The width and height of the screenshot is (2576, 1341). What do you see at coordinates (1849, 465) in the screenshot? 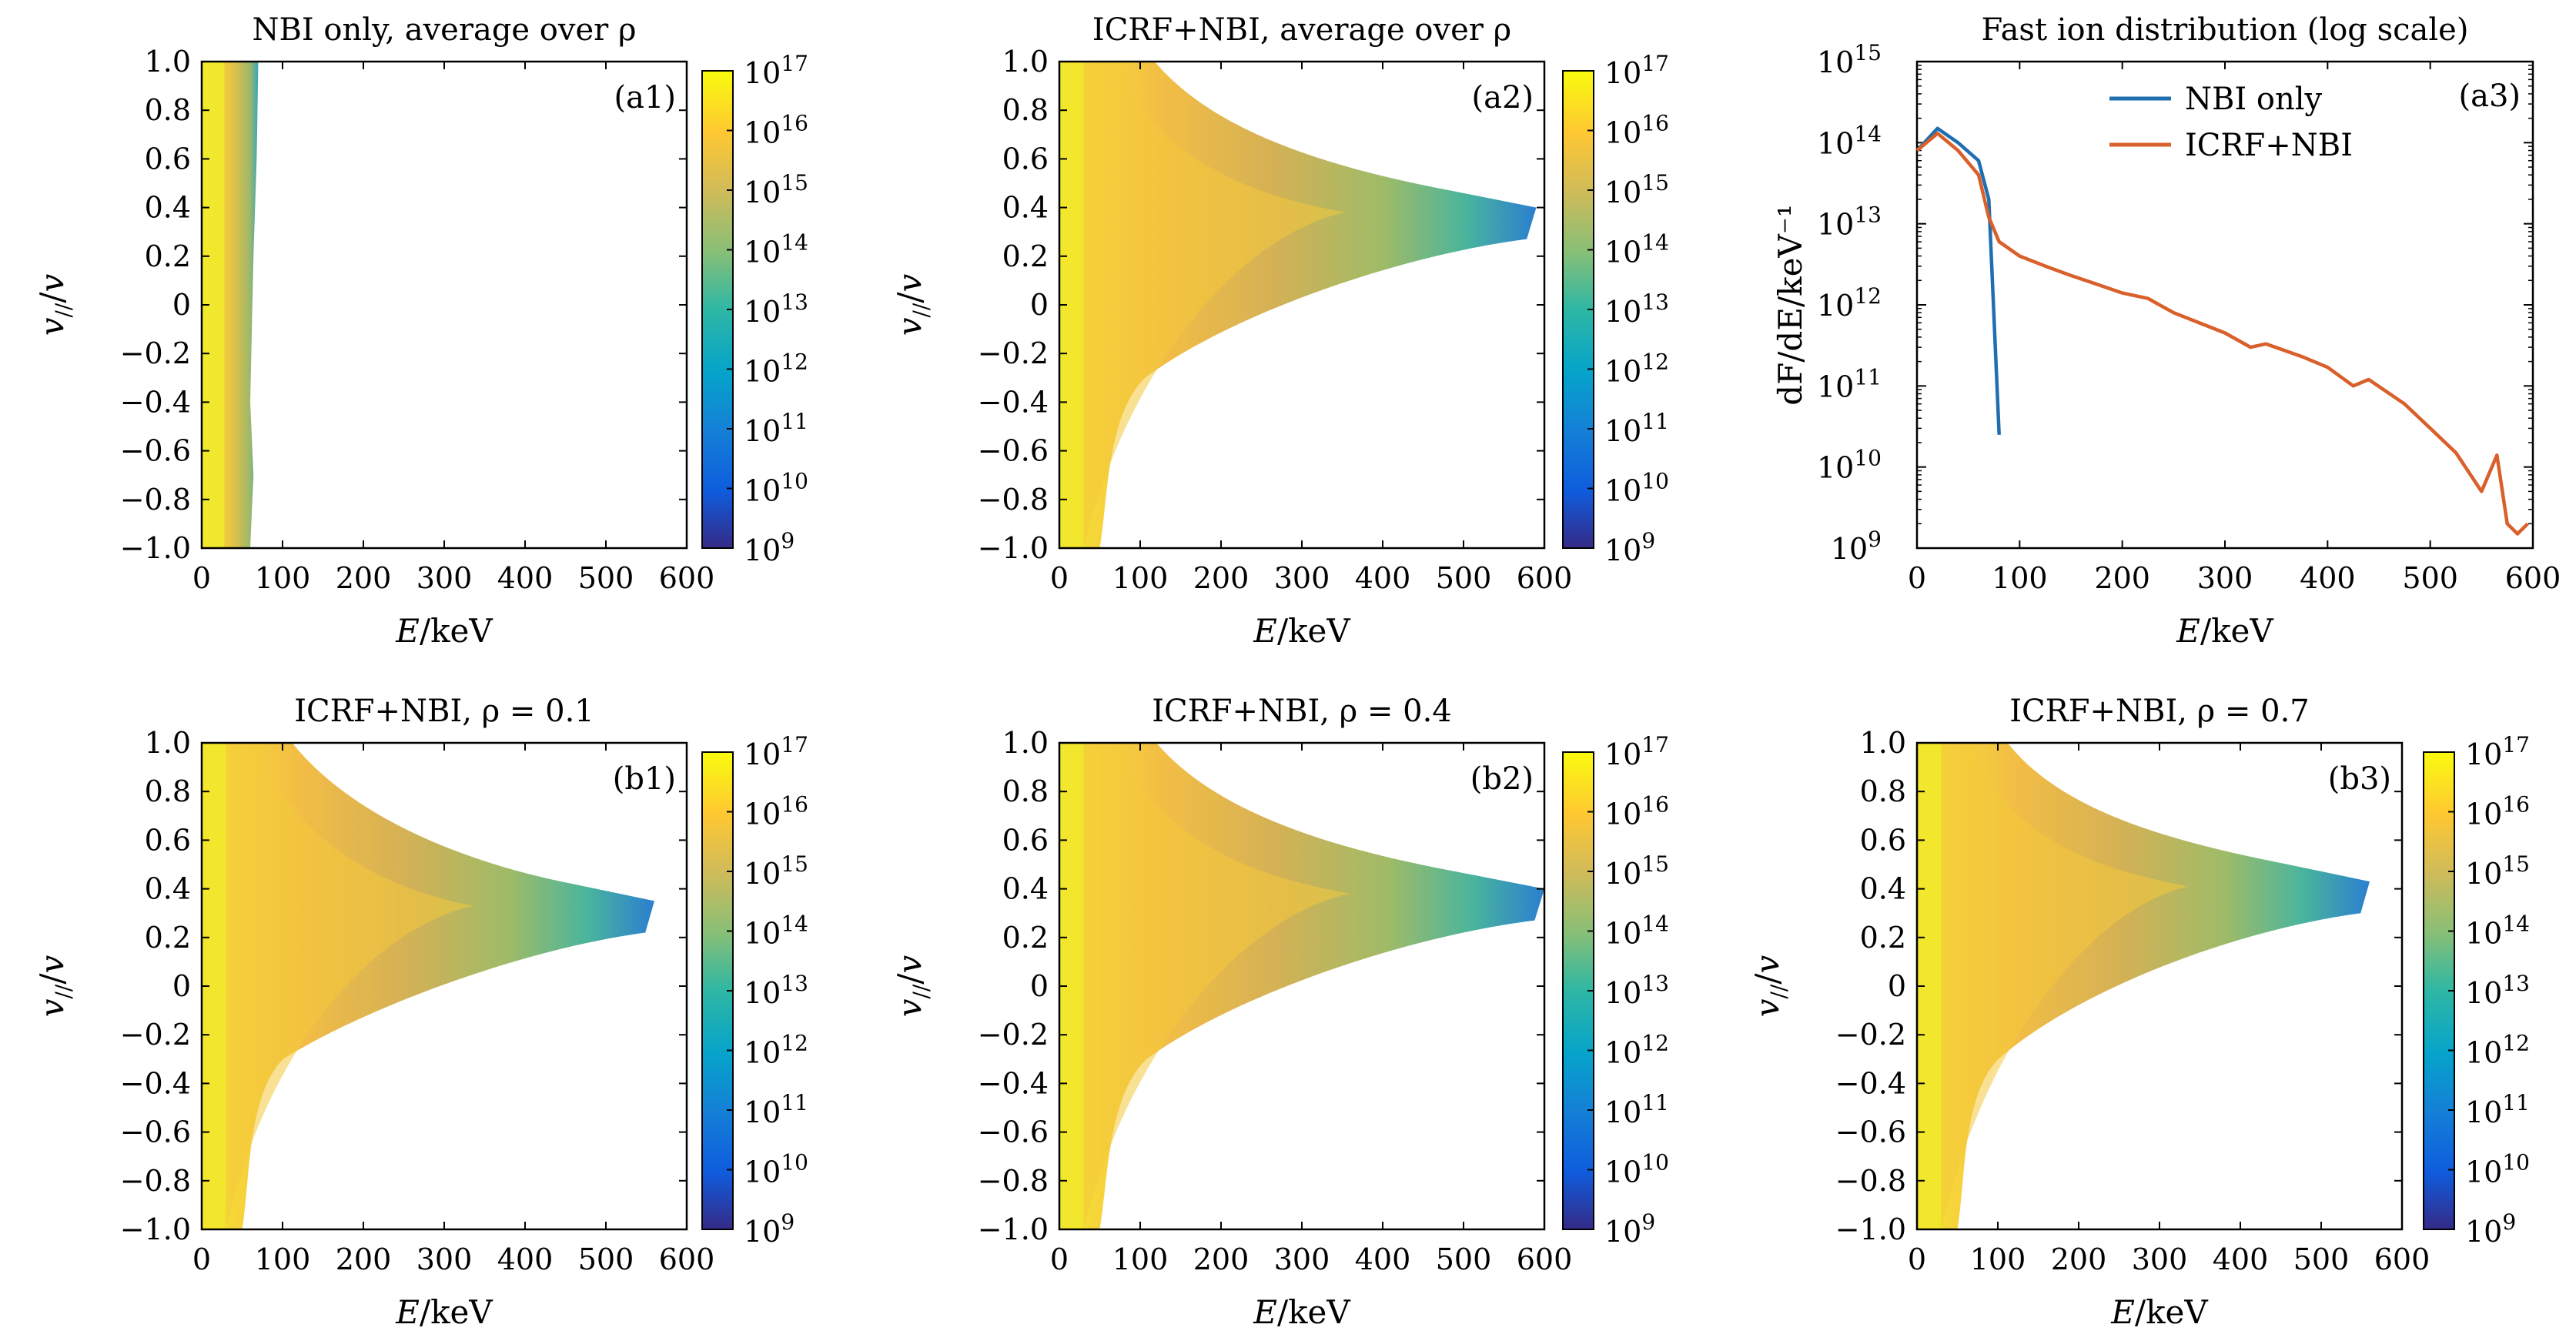
I see `y-tick-label: 1010` at bounding box center [1849, 465].